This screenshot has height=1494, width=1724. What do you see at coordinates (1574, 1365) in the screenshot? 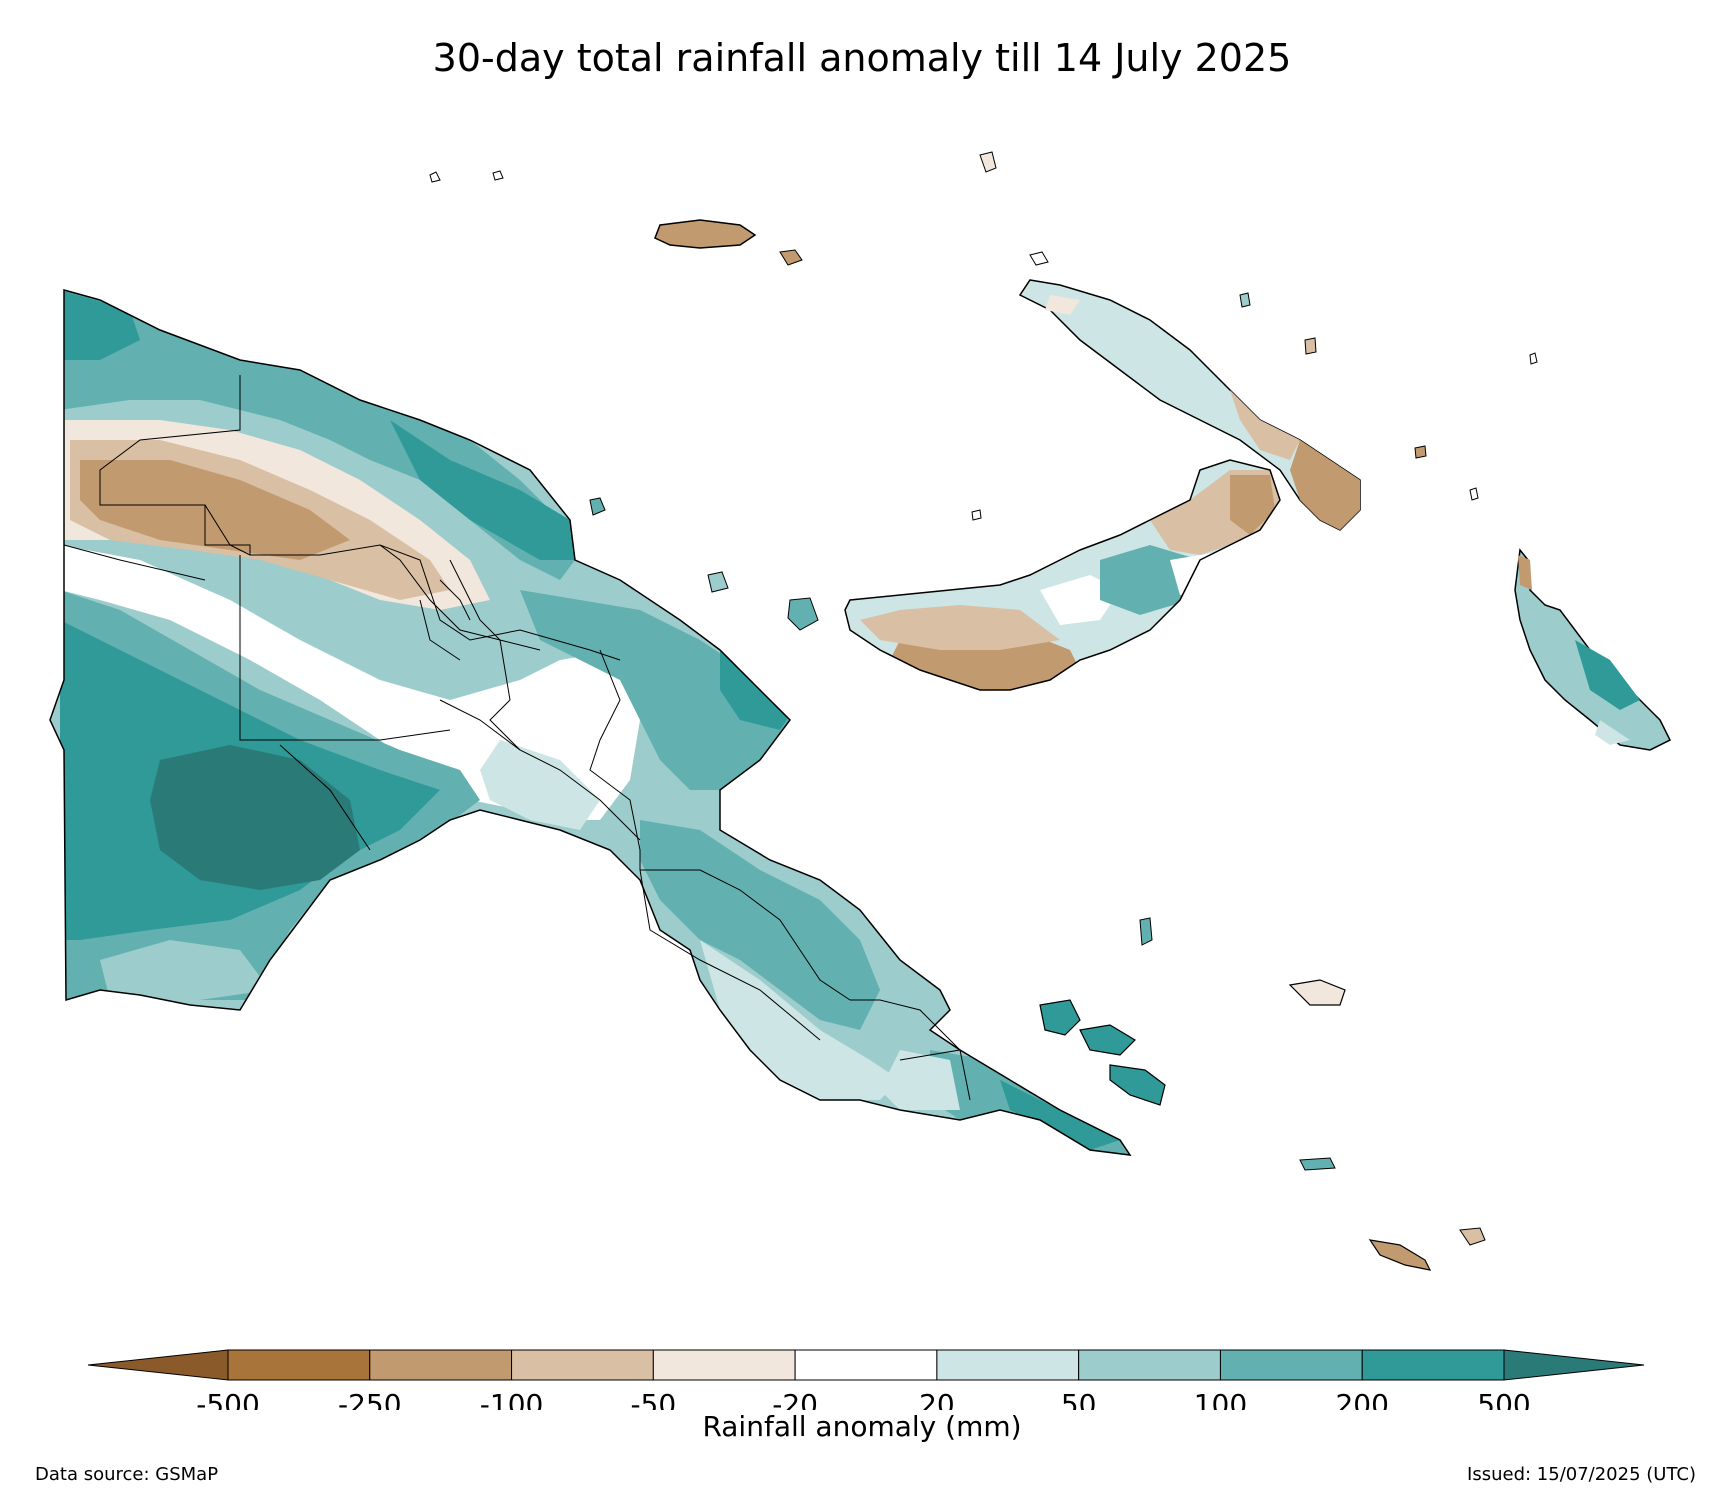
I see `colorbar-extend-max` at bounding box center [1574, 1365].